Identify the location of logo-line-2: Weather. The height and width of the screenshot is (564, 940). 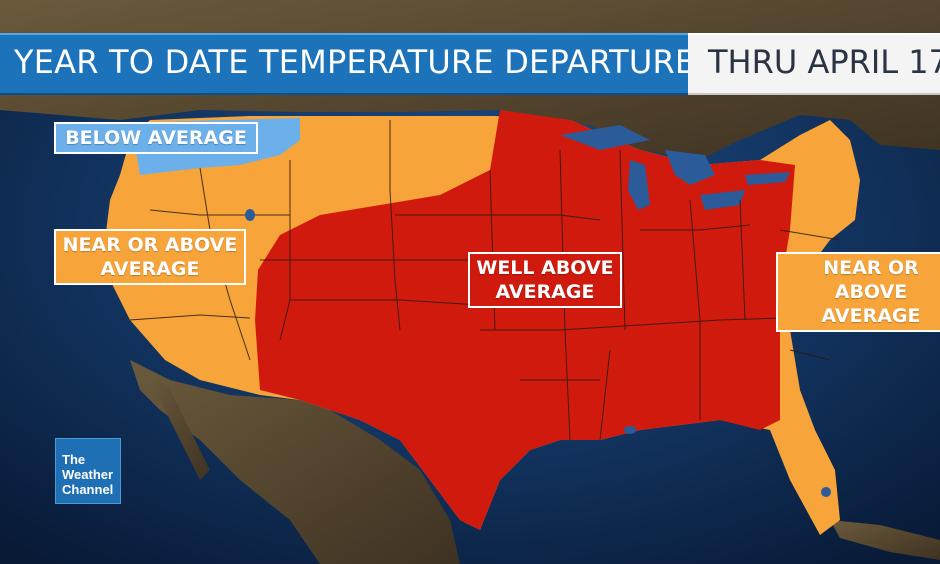
(88, 474).